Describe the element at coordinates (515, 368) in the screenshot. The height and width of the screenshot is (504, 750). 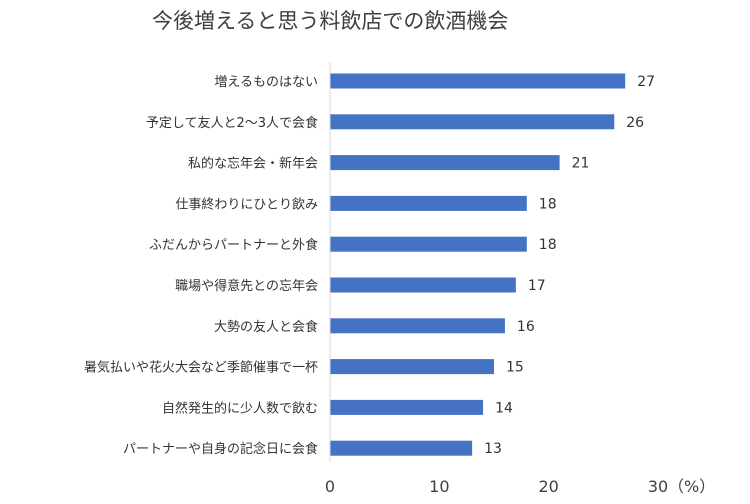
I see `value-label: 15` at that location.